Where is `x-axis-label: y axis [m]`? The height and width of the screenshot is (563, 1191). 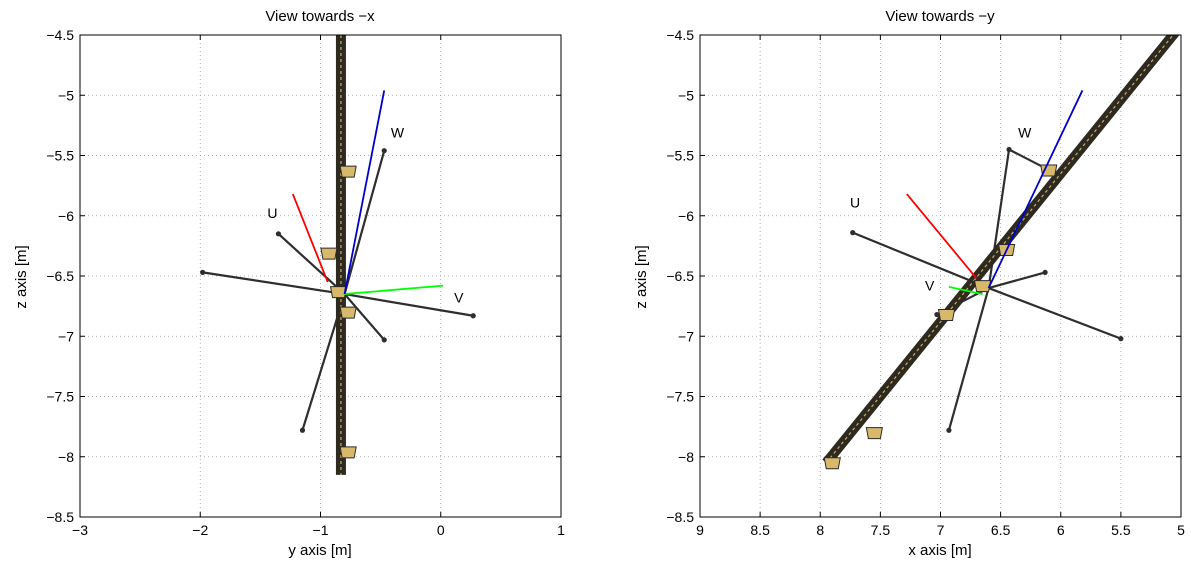 x-axis-label: y axis [m] is located at coordinates (319, 550).